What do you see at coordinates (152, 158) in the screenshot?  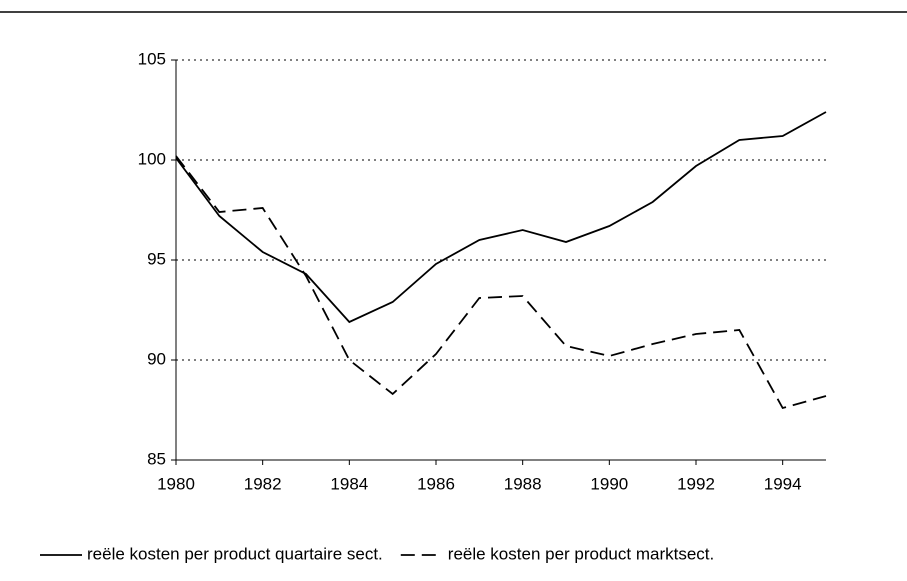 I see `y-tick-label: 100` at bounding box center [152, 158].